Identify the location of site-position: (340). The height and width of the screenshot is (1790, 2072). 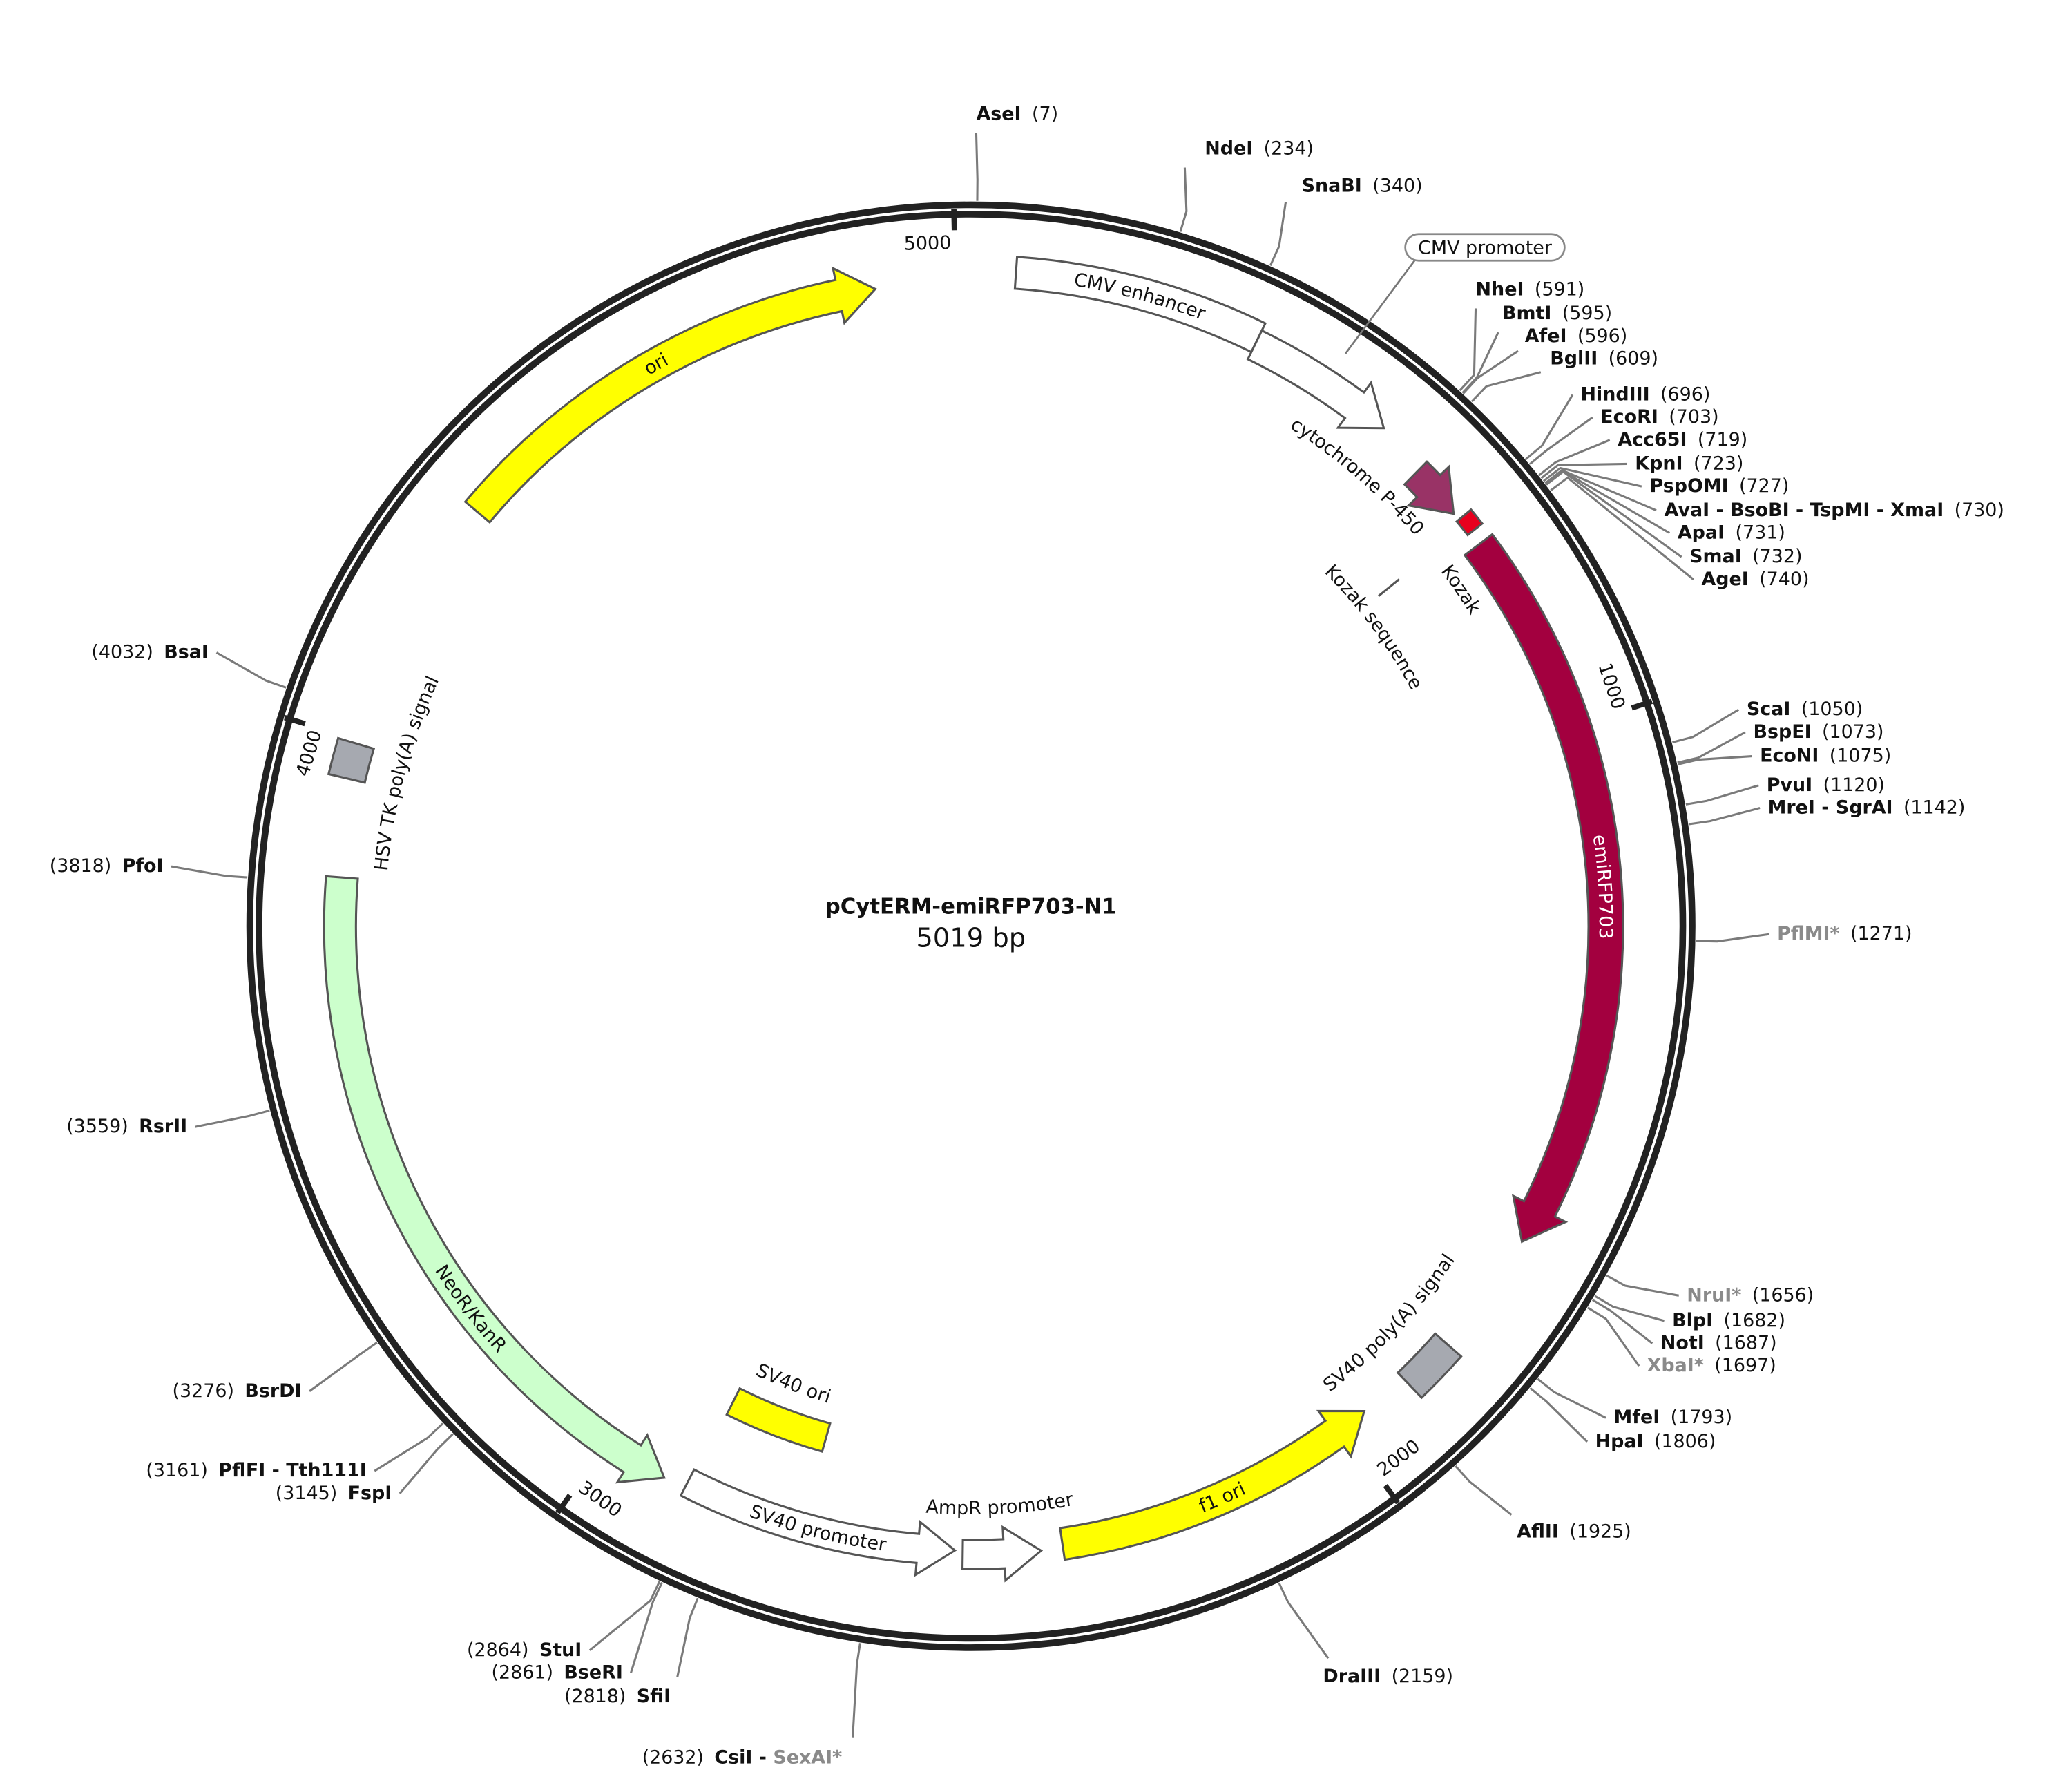
(1397, 185).